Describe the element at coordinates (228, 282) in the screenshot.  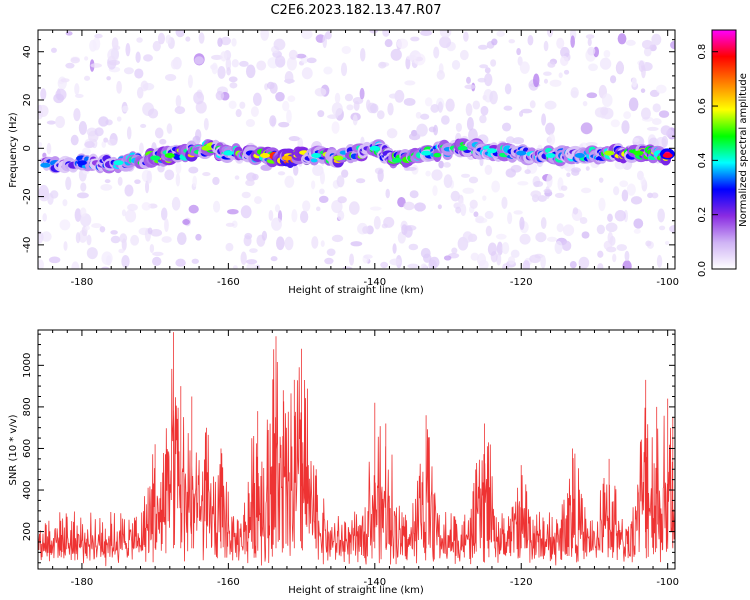
I see `x-tick-label: -160` at that location.